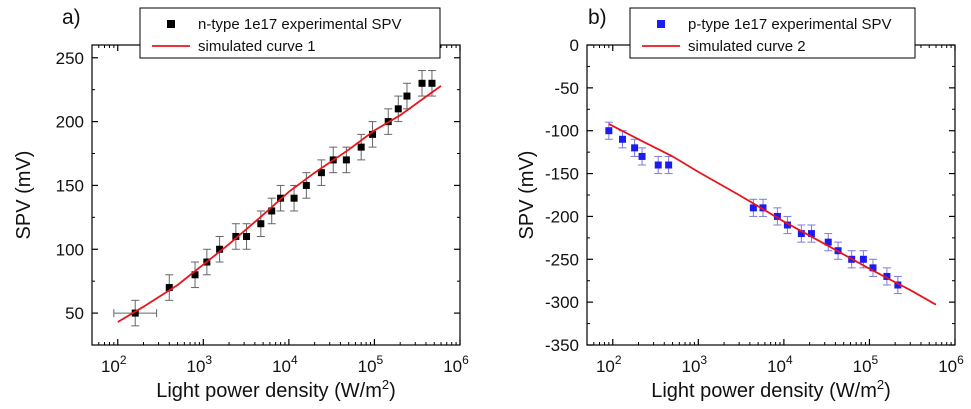 The height and width of the screenshot is (409, 971). I want to click on chart-a-xtick-label: 10², so click(114, 364).